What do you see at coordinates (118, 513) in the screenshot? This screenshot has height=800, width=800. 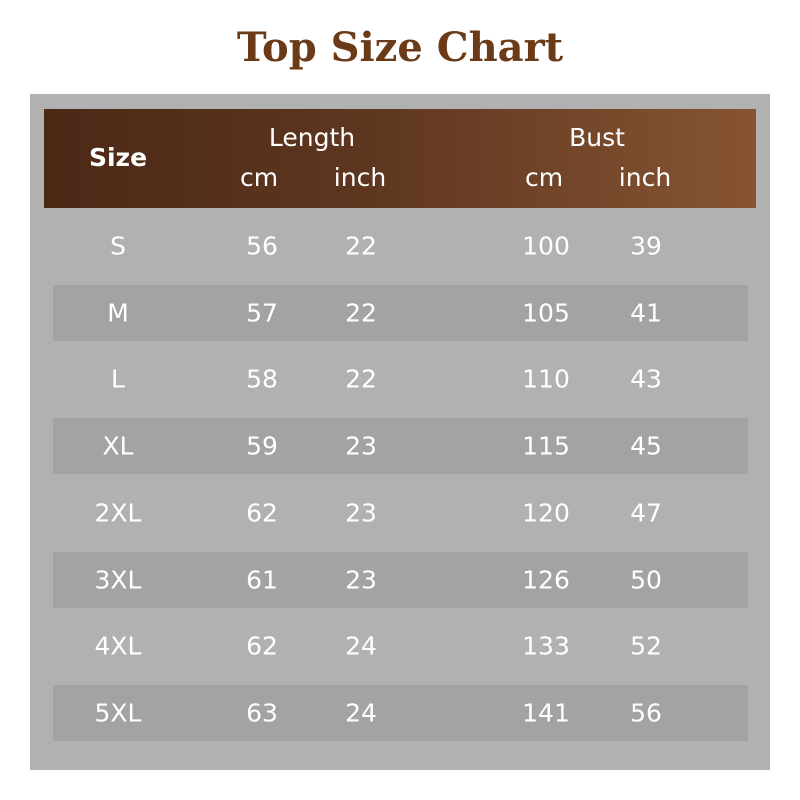 I see `cell-size: 2XL` at bounding box center [118, 513].